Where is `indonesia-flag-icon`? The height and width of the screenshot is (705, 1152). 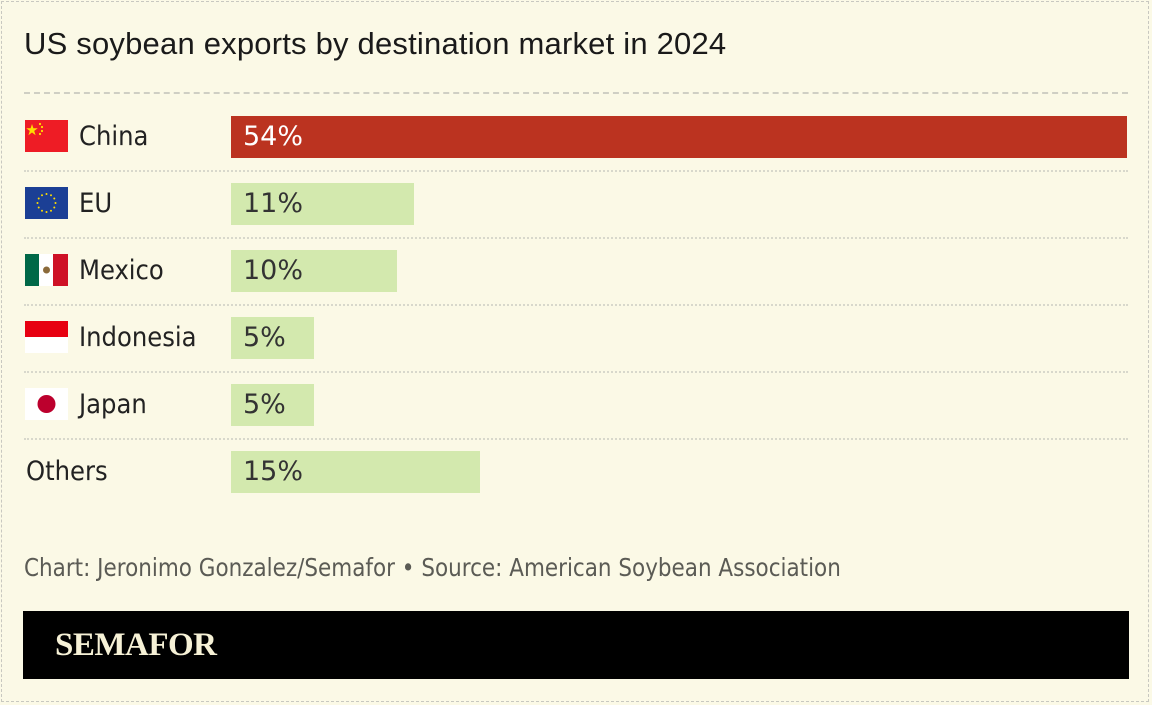
indonesia-flag-icon is located at coordinates (46, 337).